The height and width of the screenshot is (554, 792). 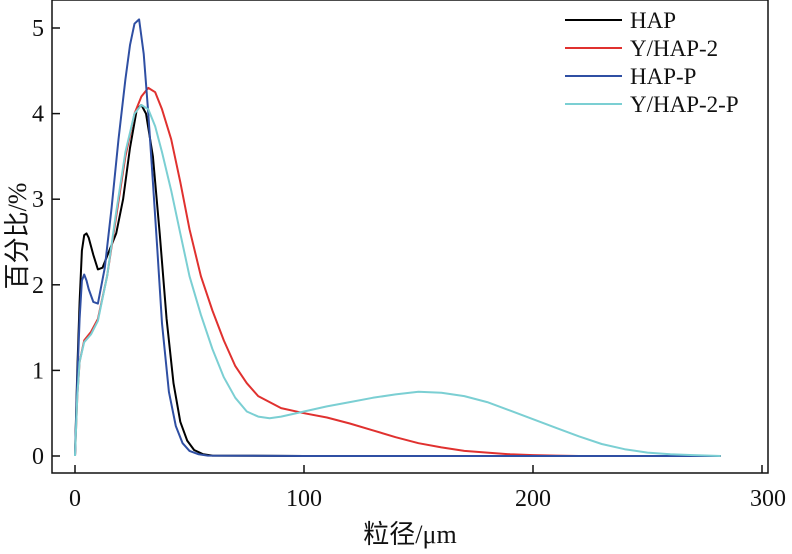 I want to click on x-tick-label: 100, so click(x=304, y=499).